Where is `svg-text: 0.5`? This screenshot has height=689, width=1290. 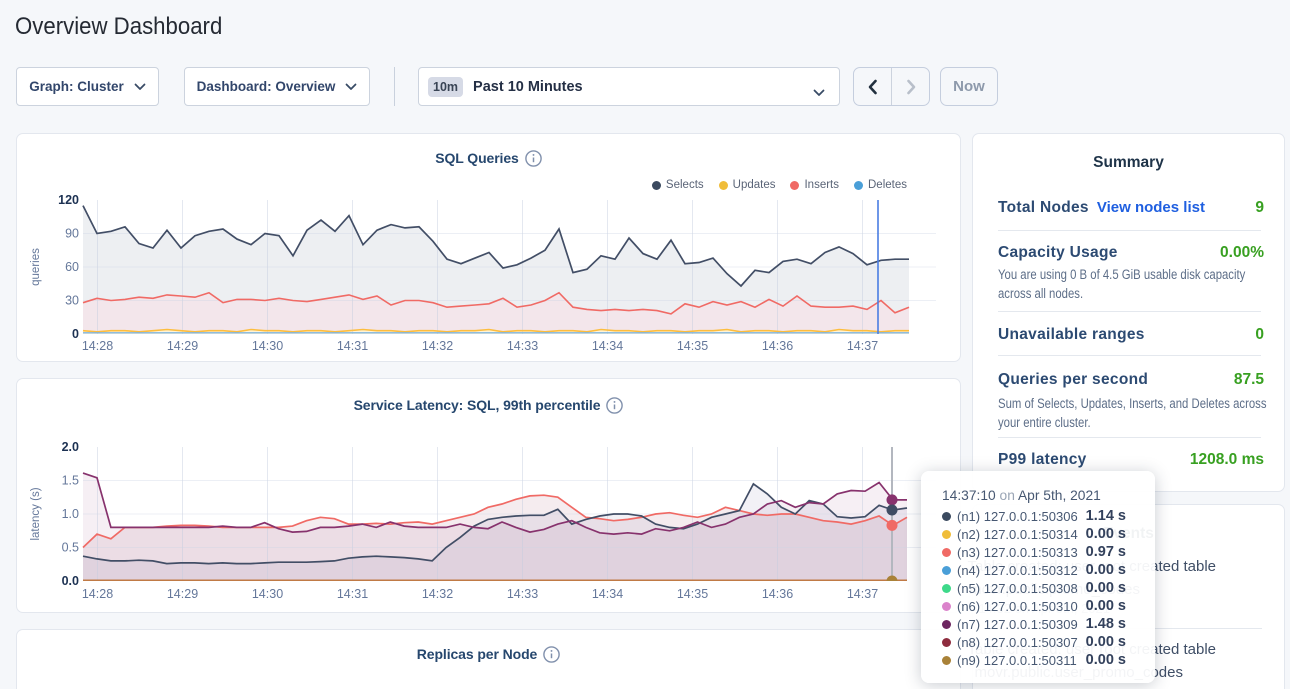 svg-text: 0.5 is located at coordinates (70, 548).